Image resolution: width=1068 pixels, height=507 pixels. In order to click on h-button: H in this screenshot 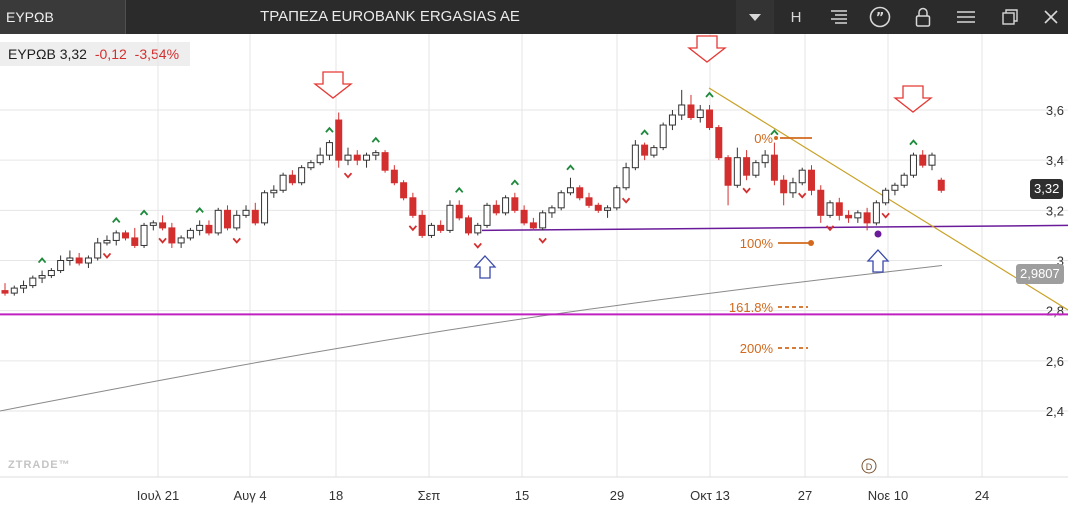, I will do `click(796, 17)`.